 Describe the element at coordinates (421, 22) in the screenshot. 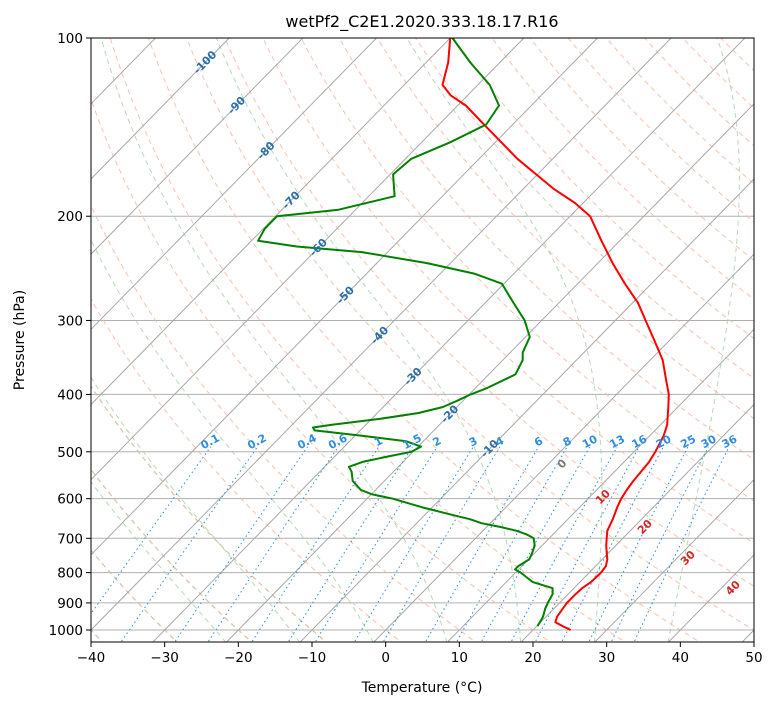

I see `chart-title: wetPf2_C2E1.2020.333.18.17.R16` at that location.